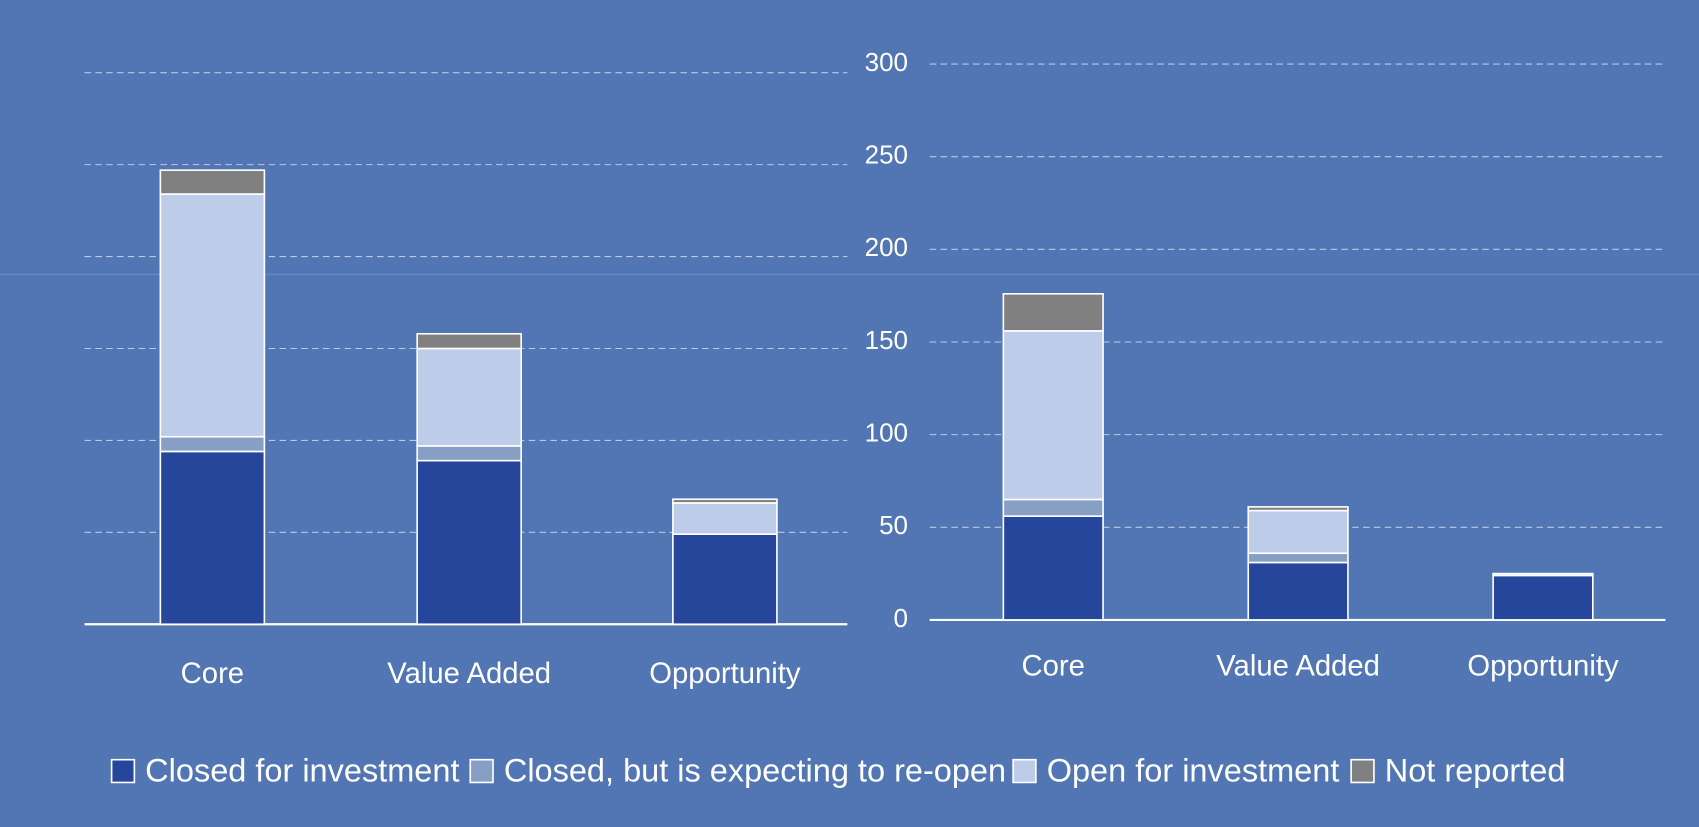 This screenshot has width=1699, height=827. Describe the element at coordinates (1193, 770) in the screenshot. I see `legend-label: Open for investment` at that location.